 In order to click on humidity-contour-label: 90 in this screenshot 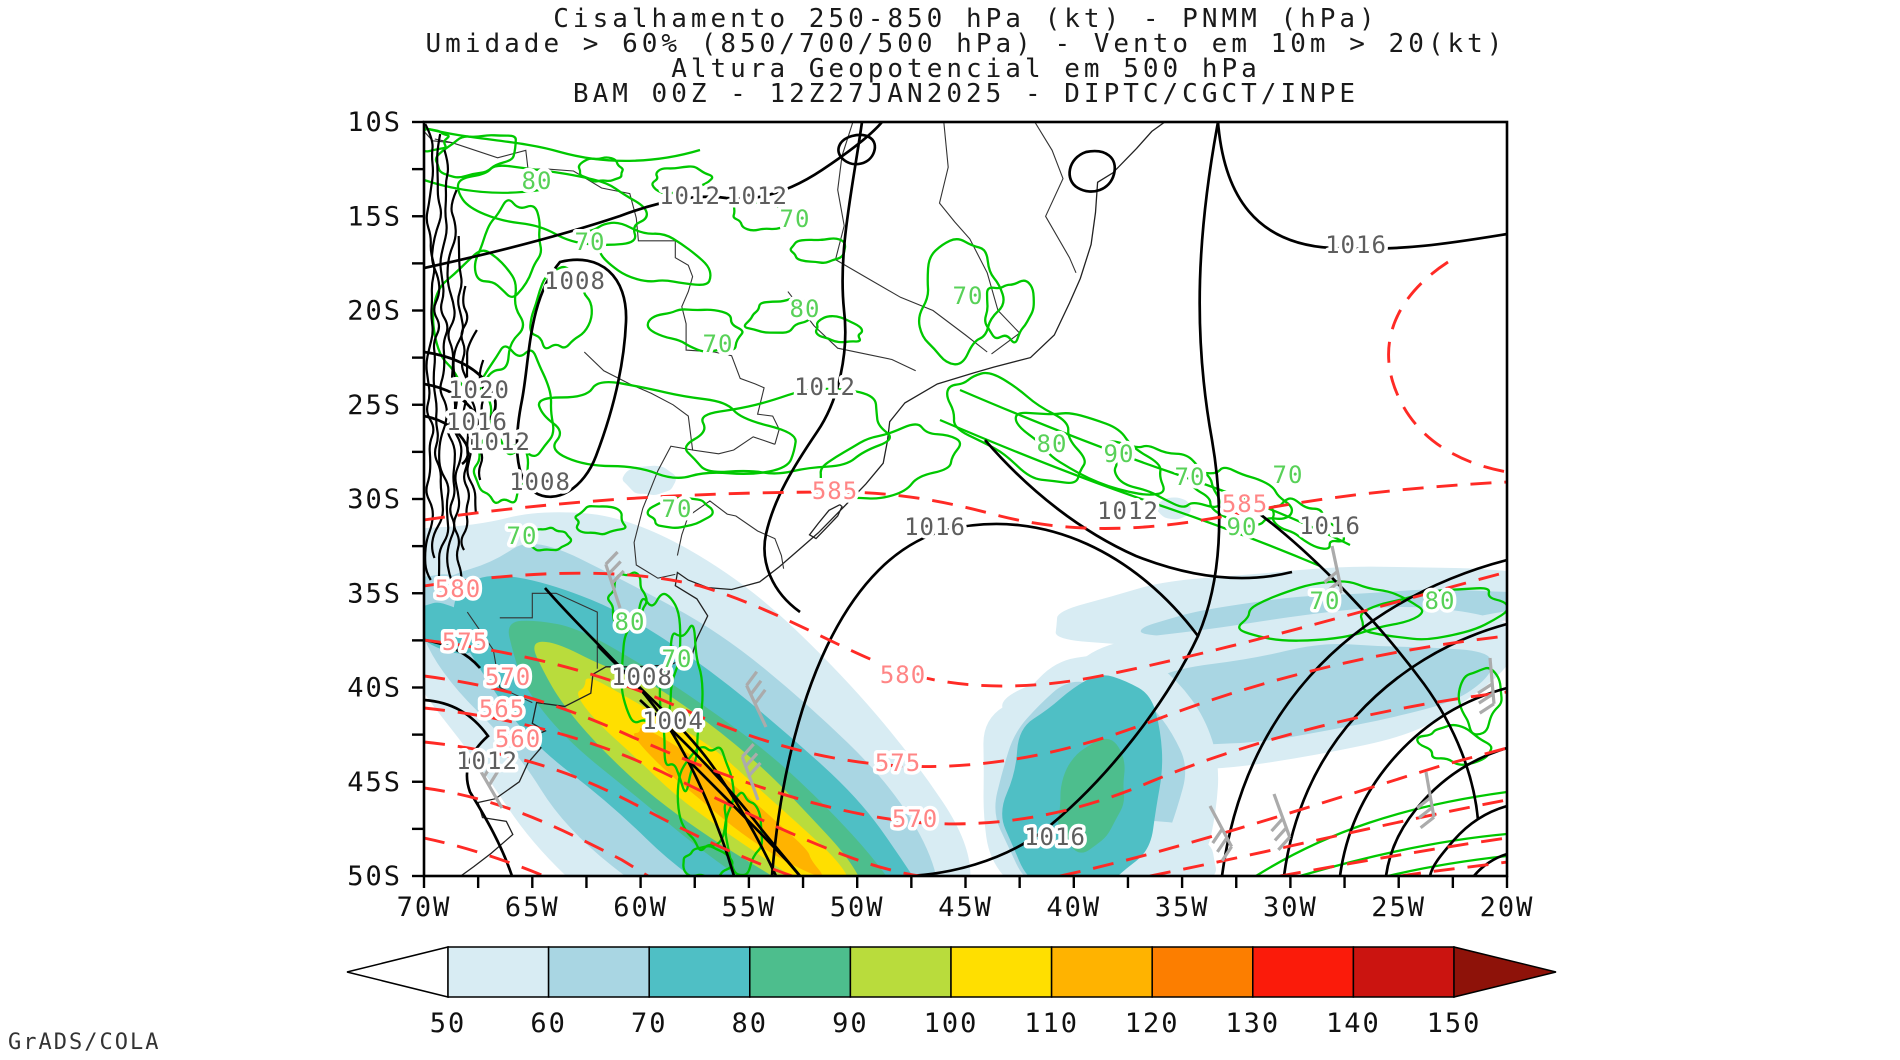, I will do `click(1242, 527)`.